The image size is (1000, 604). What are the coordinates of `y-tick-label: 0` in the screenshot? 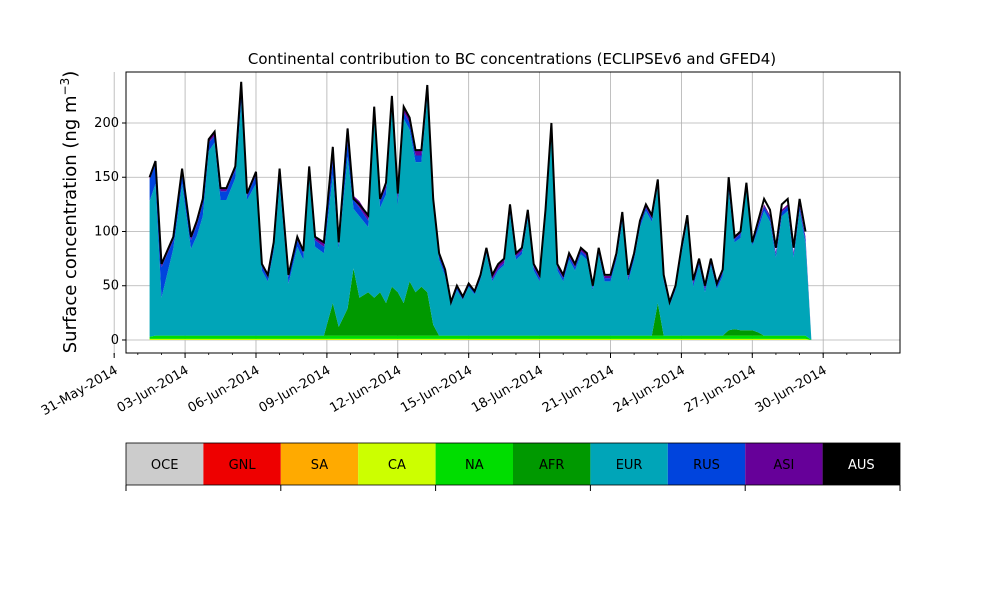 It's located at (115, 340).